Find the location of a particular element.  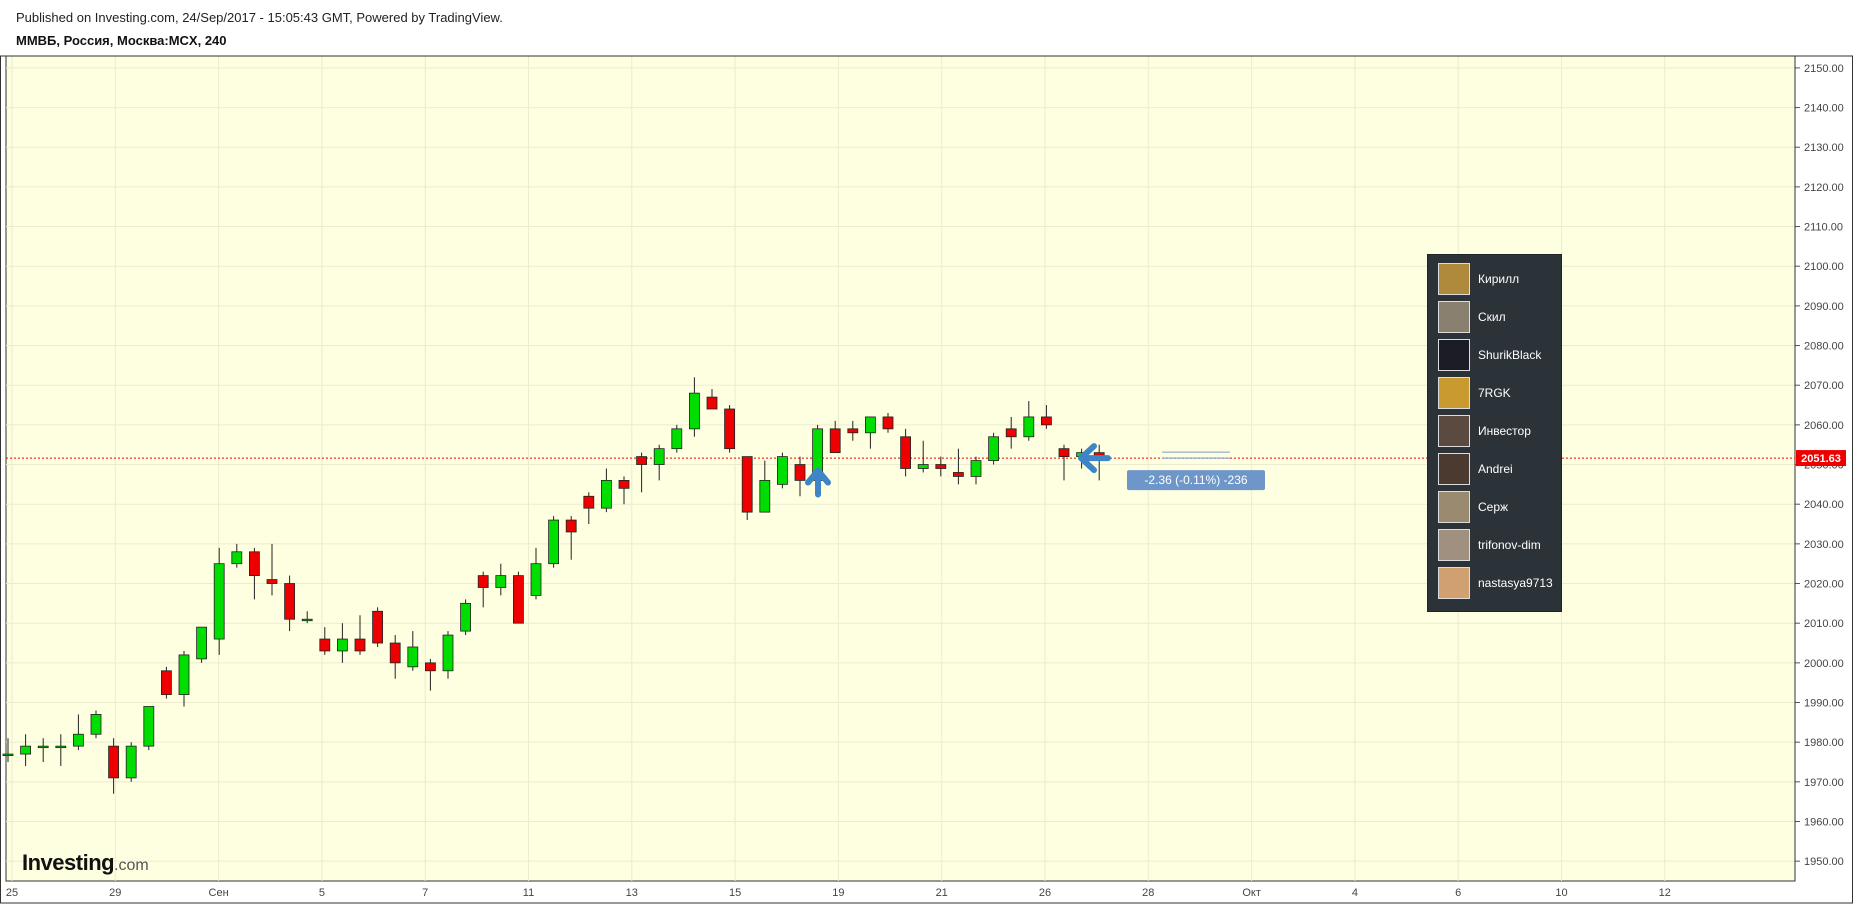

user-name: 7RGK is located at coordinates (1494, 393).